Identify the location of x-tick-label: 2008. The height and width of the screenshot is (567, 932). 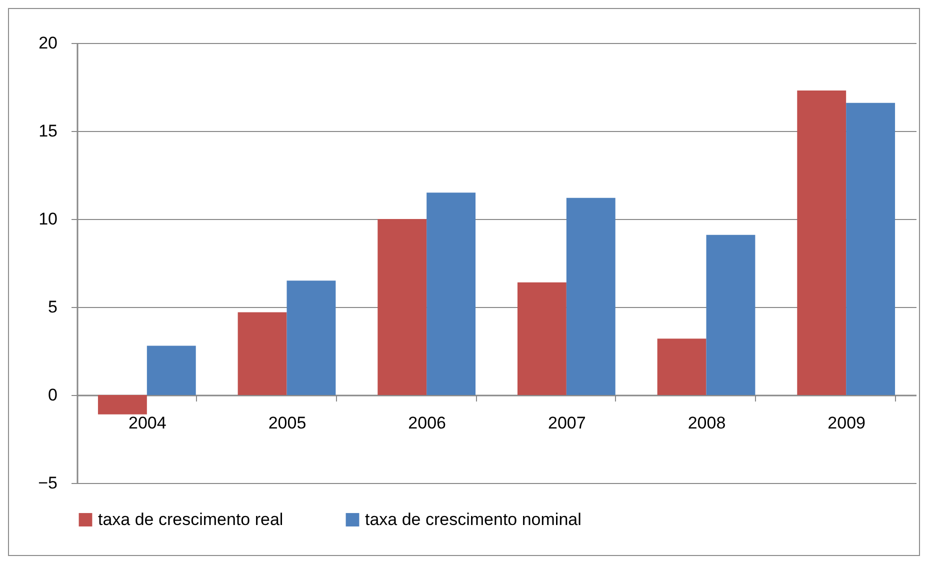
(707, 423).